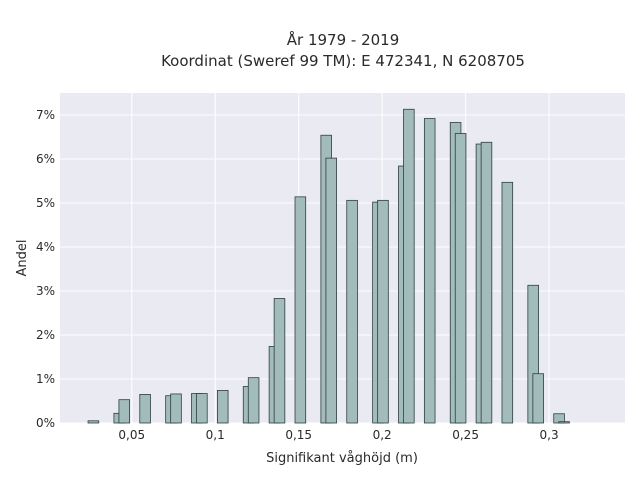 The image size is (640, 480). What do you see at coordinates (45, 247) in the screenshot?
I see `y-tick-label: 4%` at bounding box center [45, 247].